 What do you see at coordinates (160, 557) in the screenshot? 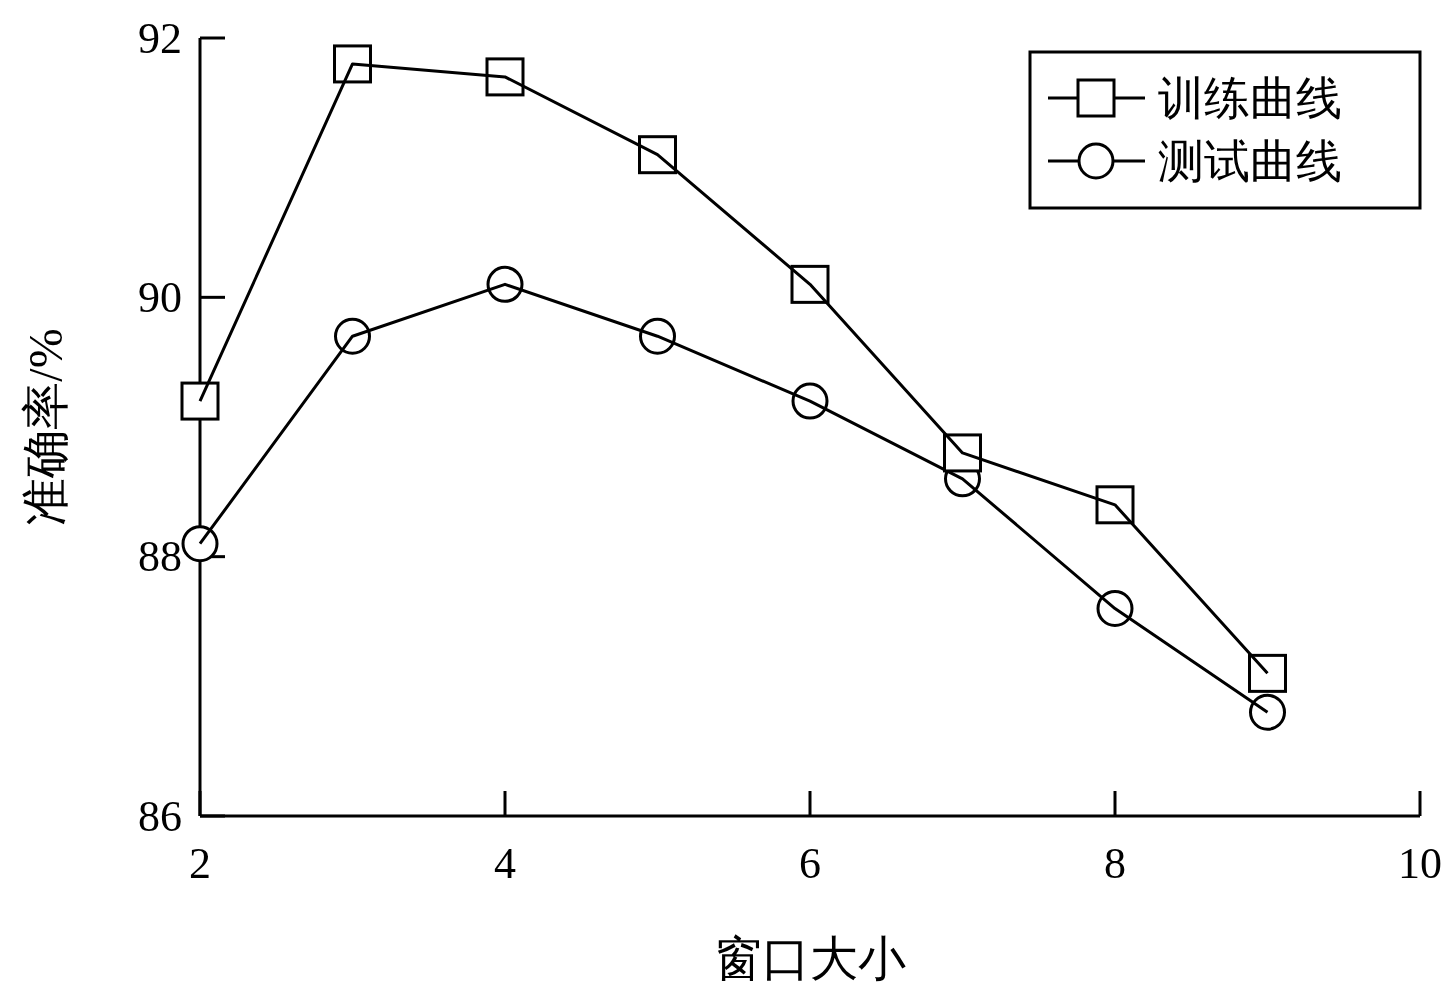
I see `y-tick-label: 88` at bounding box center [160, 557].